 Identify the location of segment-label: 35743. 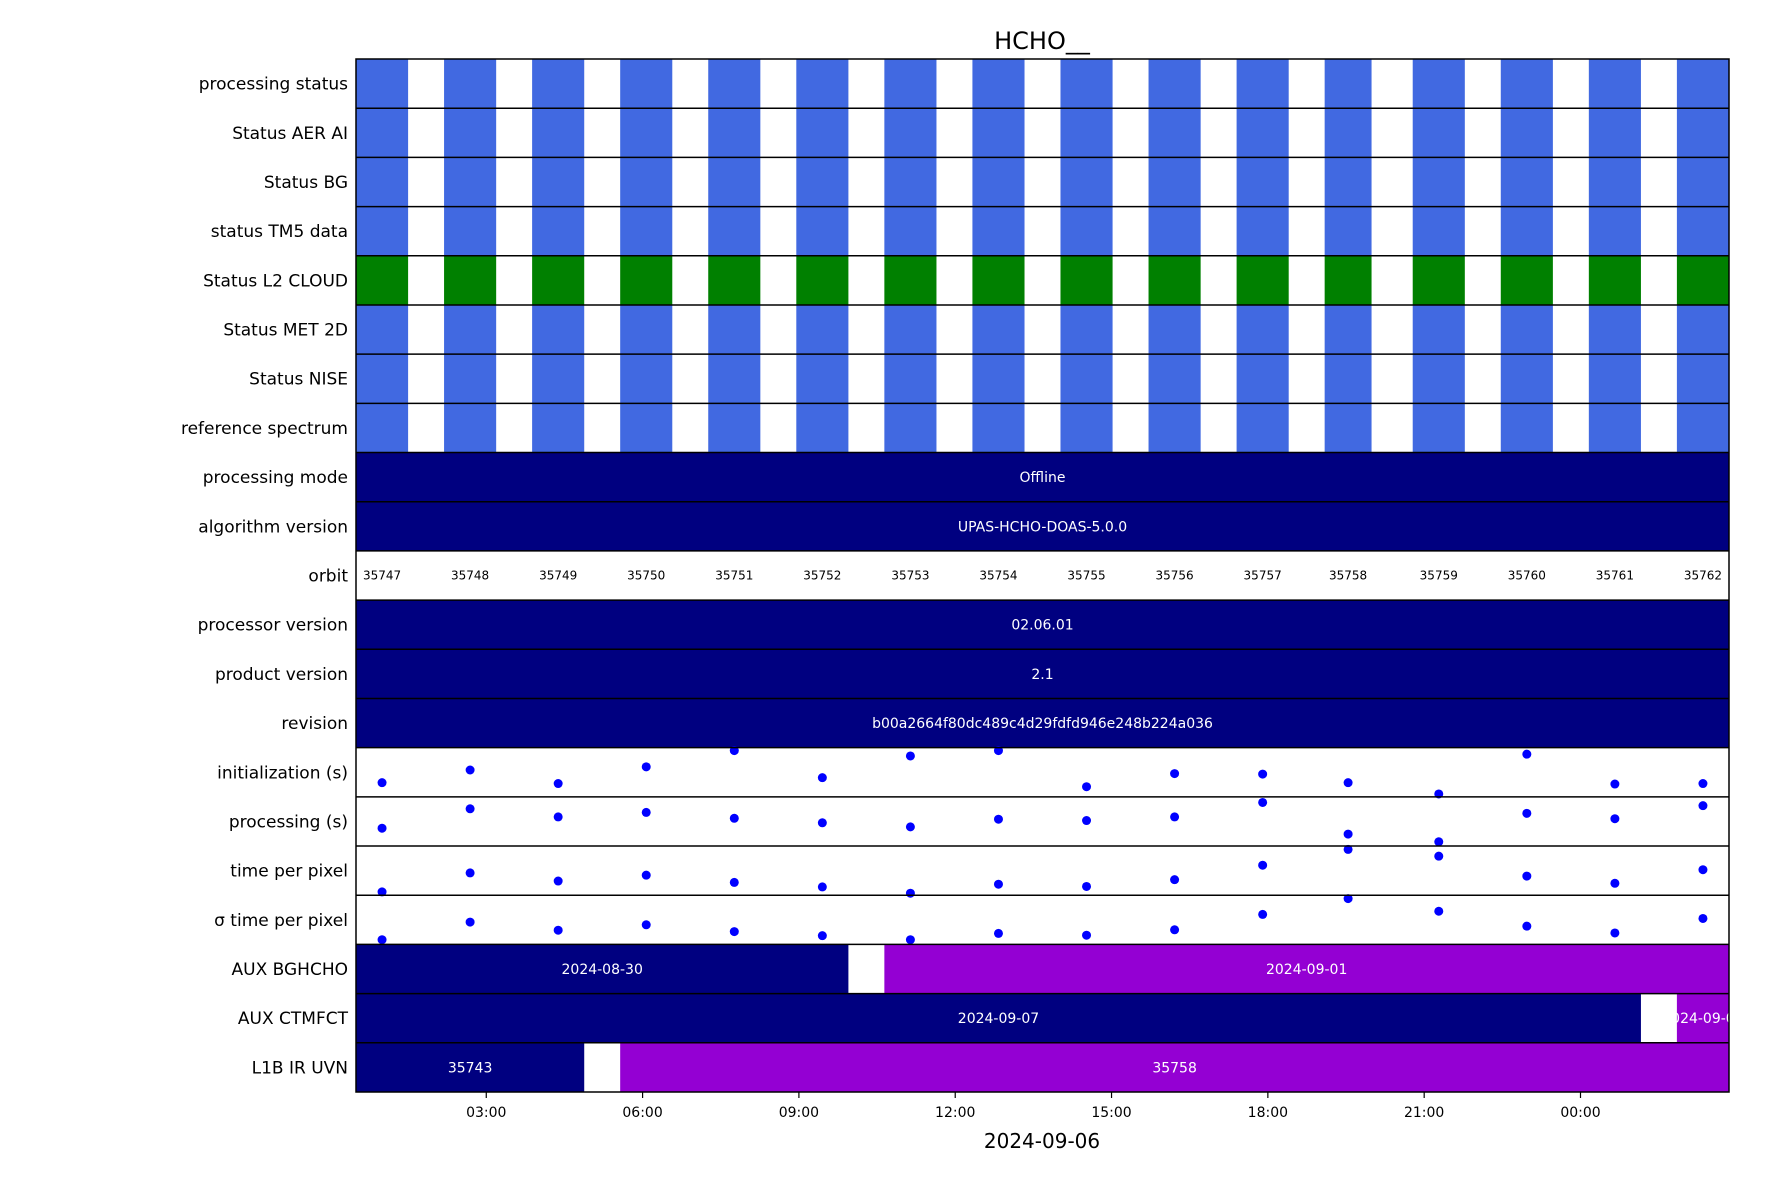
(470, 1068).